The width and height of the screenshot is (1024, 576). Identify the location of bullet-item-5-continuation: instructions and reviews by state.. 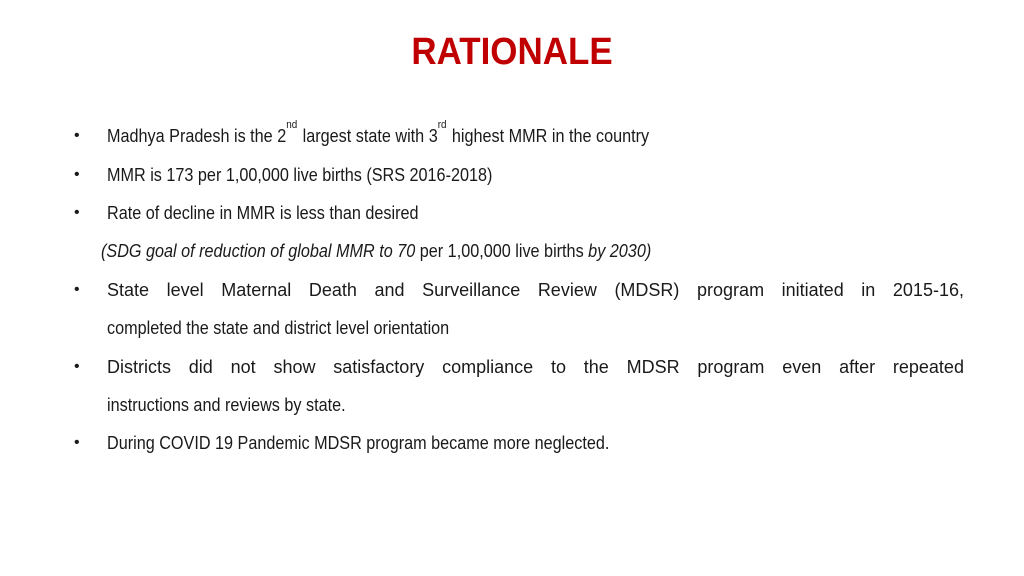
(512, 405).